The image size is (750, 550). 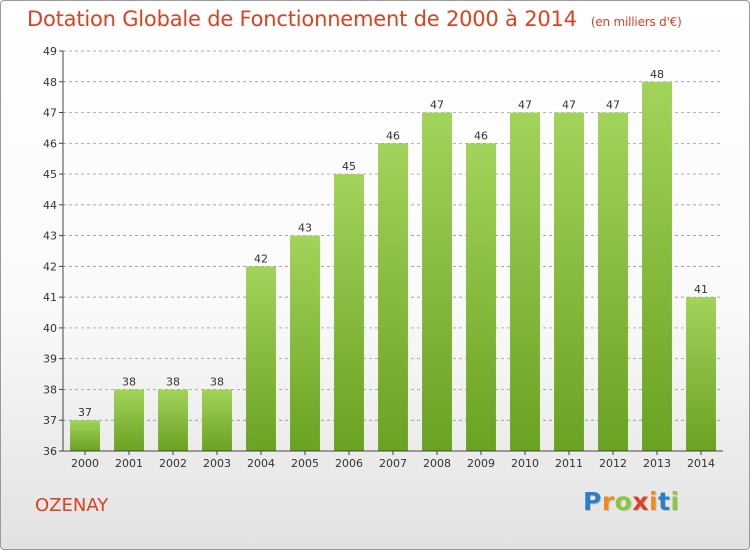 I want to click on bar-2001, so click(x=129, y=420).